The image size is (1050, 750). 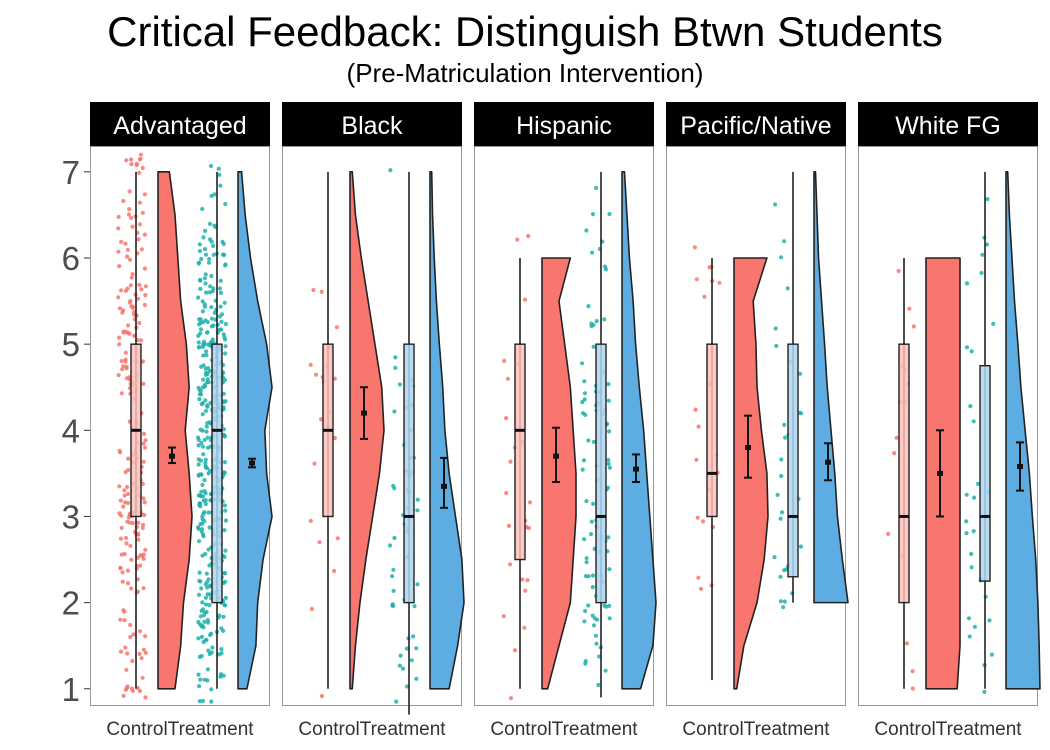 I want to click on treatment-violin, so click(x=255, y=430).